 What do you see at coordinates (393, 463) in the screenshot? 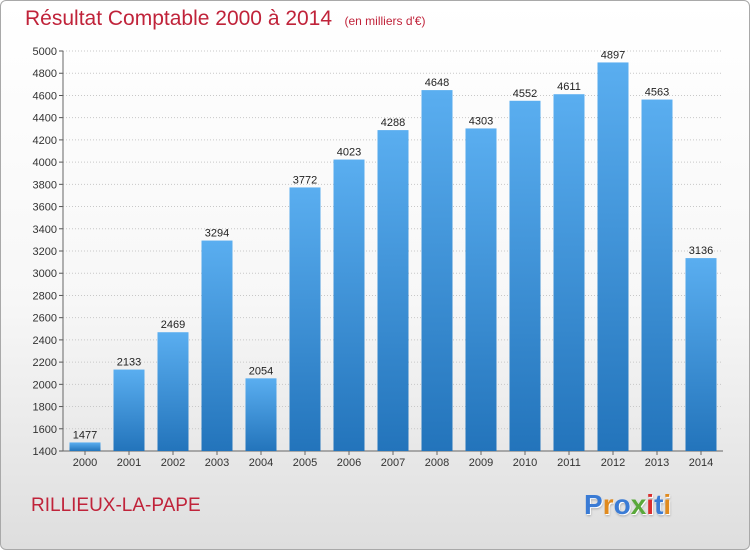
I see `x-tick-label: 2007` at bounding box center [393, 463].